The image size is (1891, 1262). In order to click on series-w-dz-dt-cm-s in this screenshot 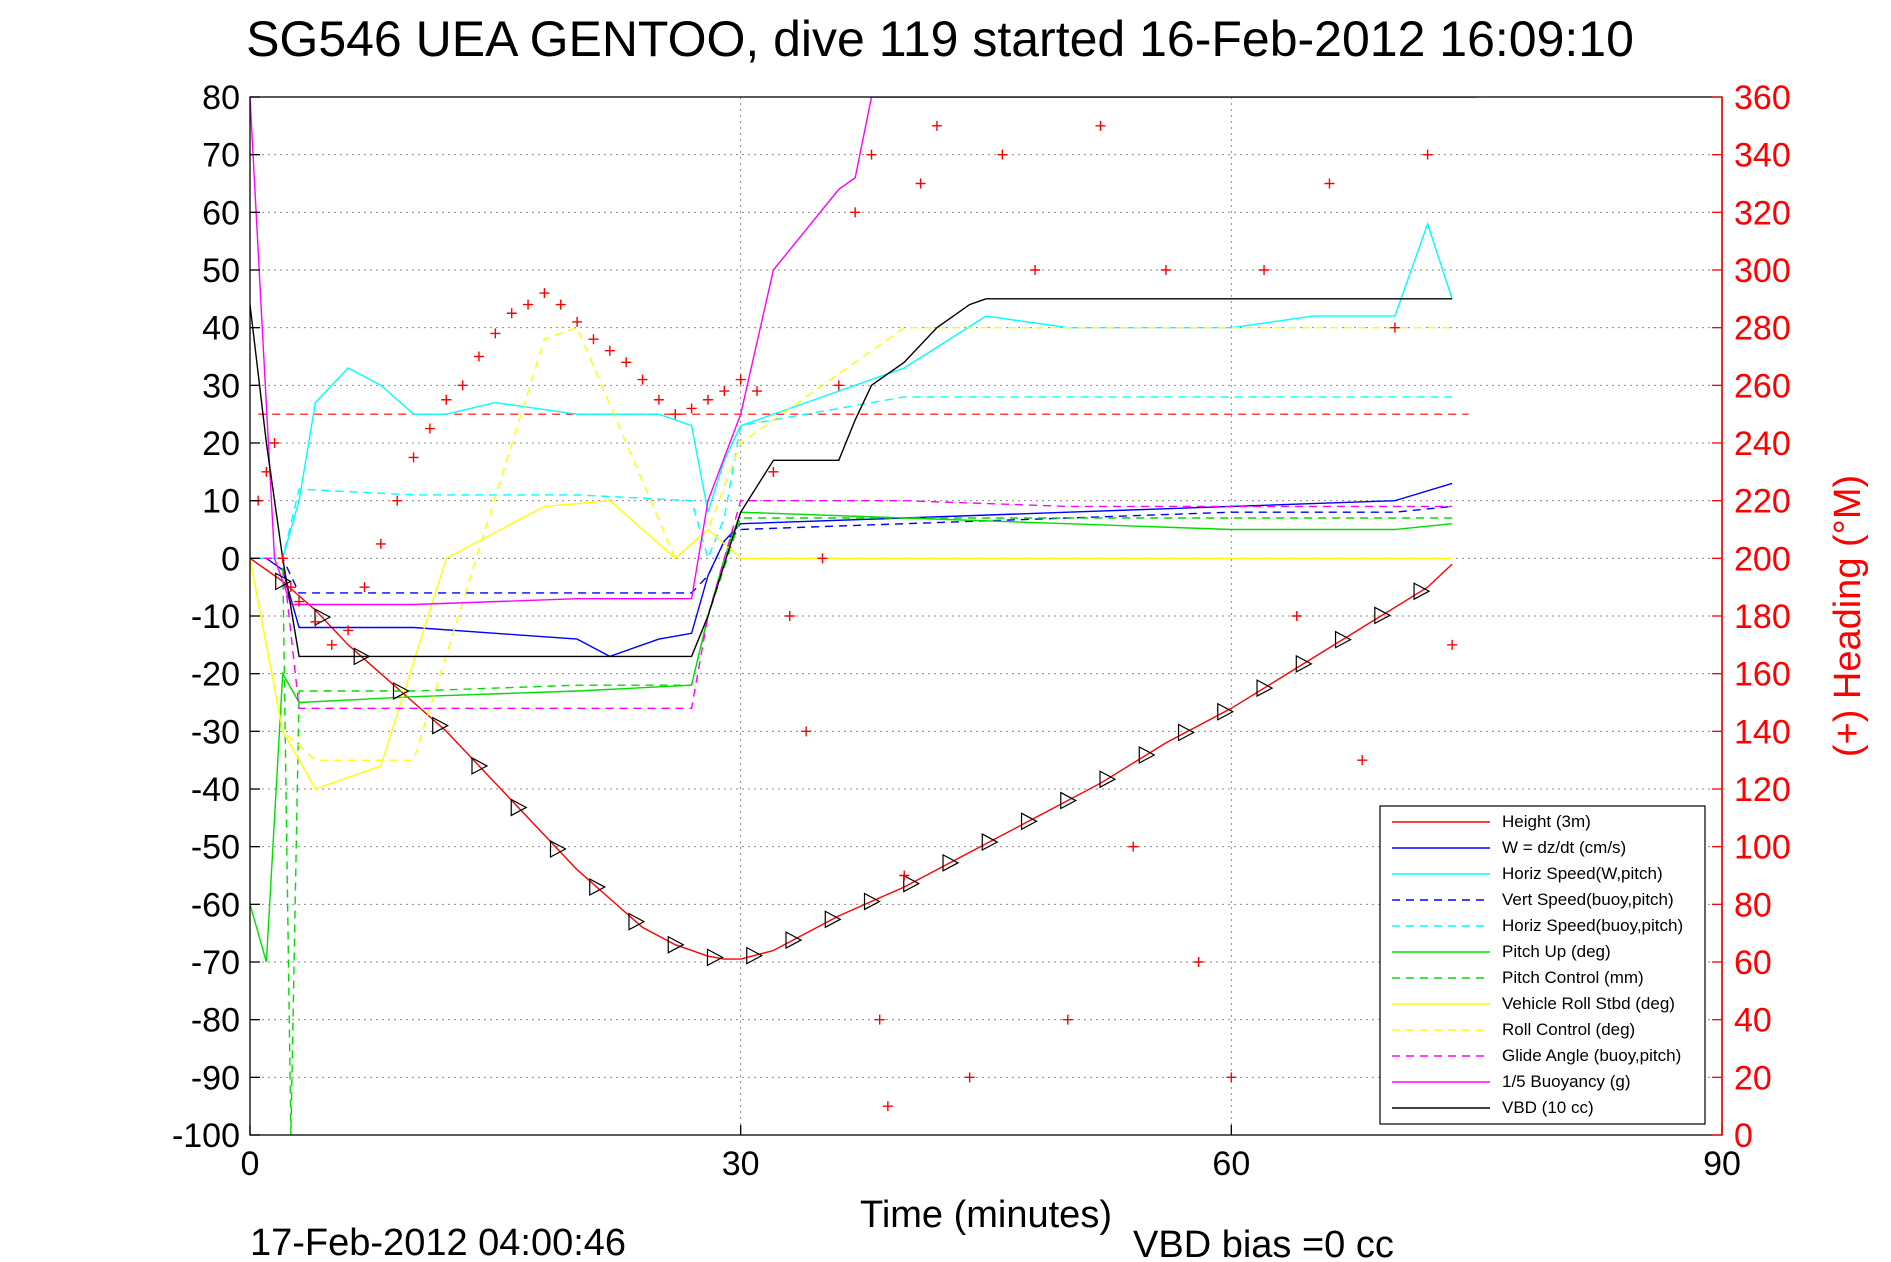, I will do `click(851, 570)`.